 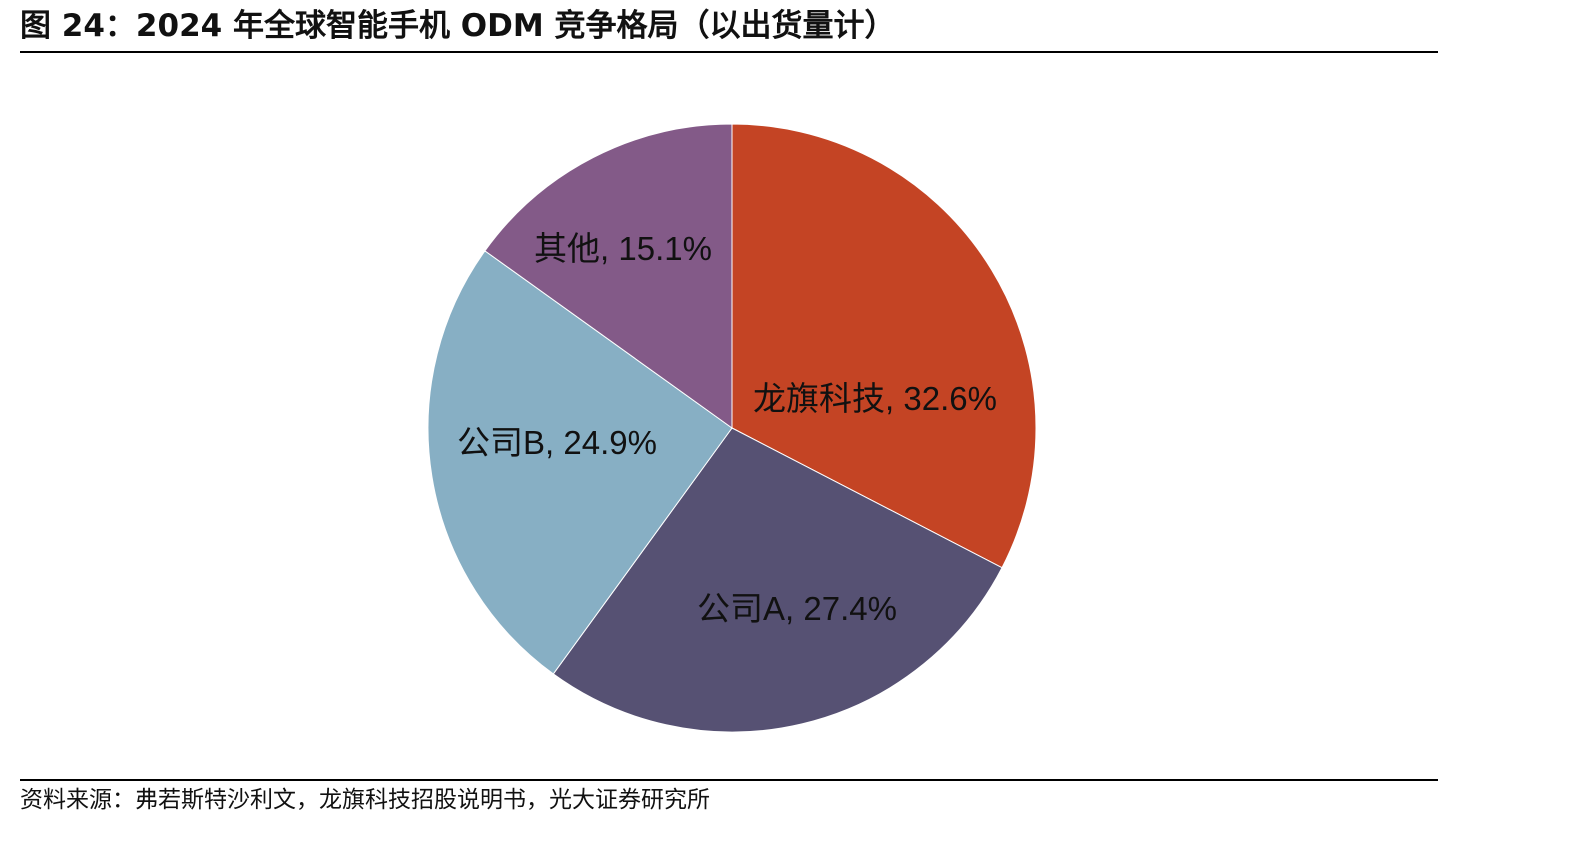 I want to click on slice-name: 龙旗科技, so click(x=819, y=398).